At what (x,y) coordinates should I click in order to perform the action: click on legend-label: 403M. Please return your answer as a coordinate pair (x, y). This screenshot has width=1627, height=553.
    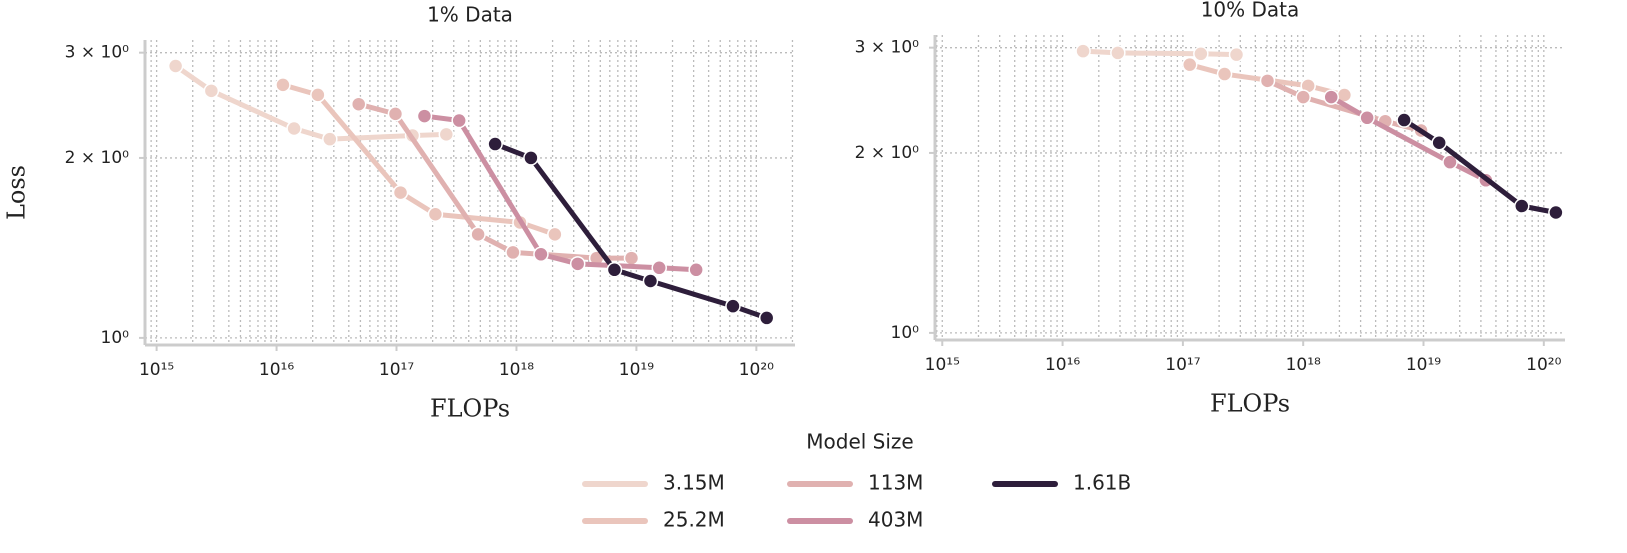
    Looking at the image, I should click on (895, 520).